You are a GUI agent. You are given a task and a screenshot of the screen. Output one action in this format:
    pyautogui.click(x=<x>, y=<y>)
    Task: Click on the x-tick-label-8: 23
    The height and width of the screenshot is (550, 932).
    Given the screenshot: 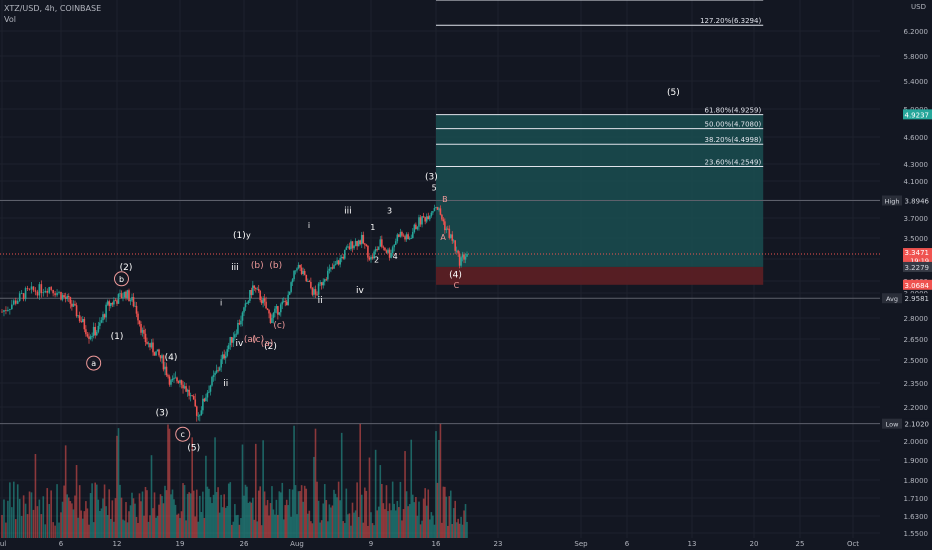 What is the action you would take?
    pyautogui.click(x=498, y=544)
    